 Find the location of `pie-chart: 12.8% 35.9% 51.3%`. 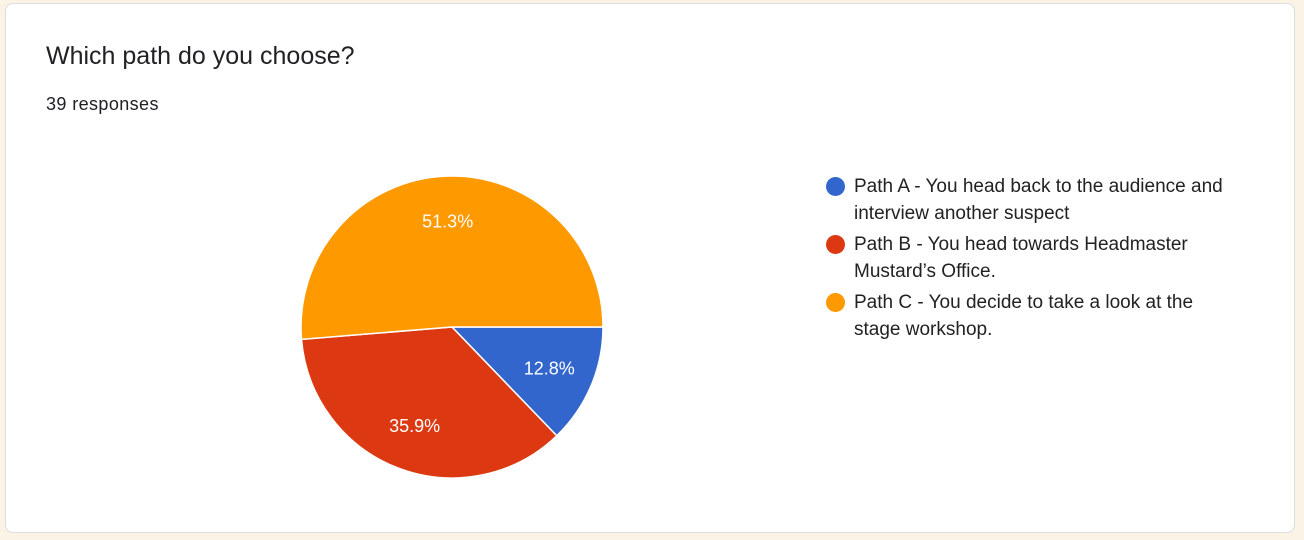

pie-chart: 12.8% 35.9% 51.3% is located at coordinates (452, 327).